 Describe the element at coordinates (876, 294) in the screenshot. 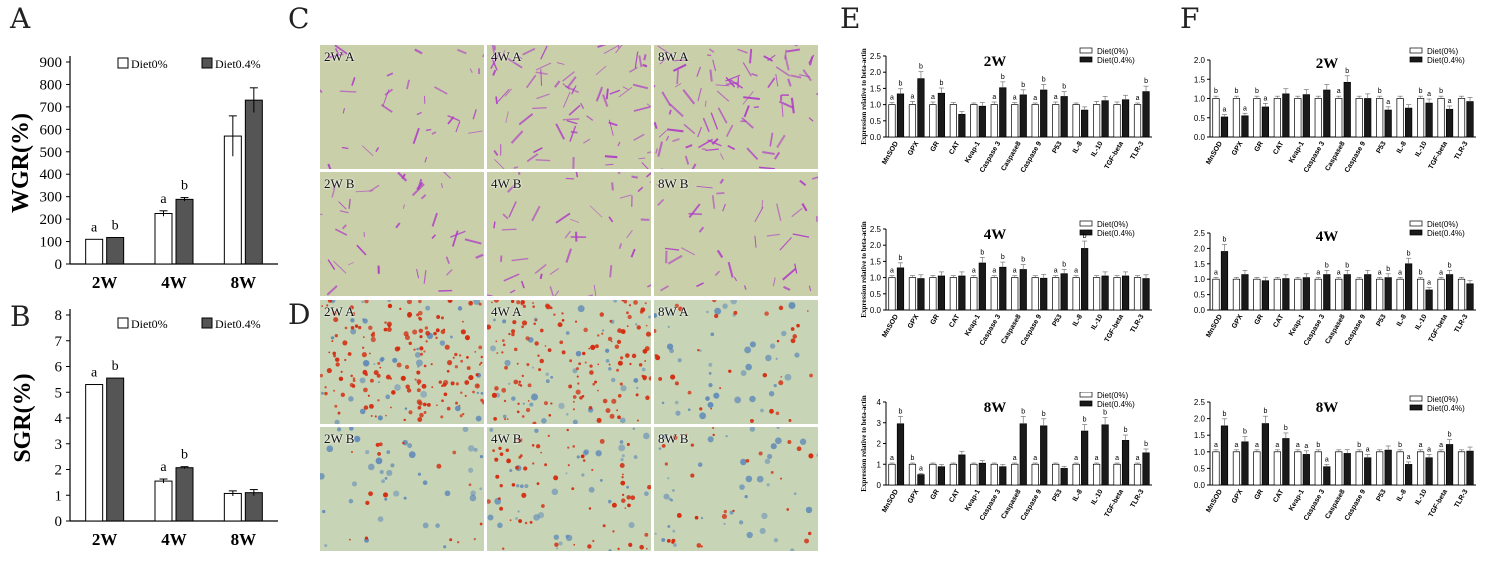

I see `y-tick-label: 0.5` at that location.